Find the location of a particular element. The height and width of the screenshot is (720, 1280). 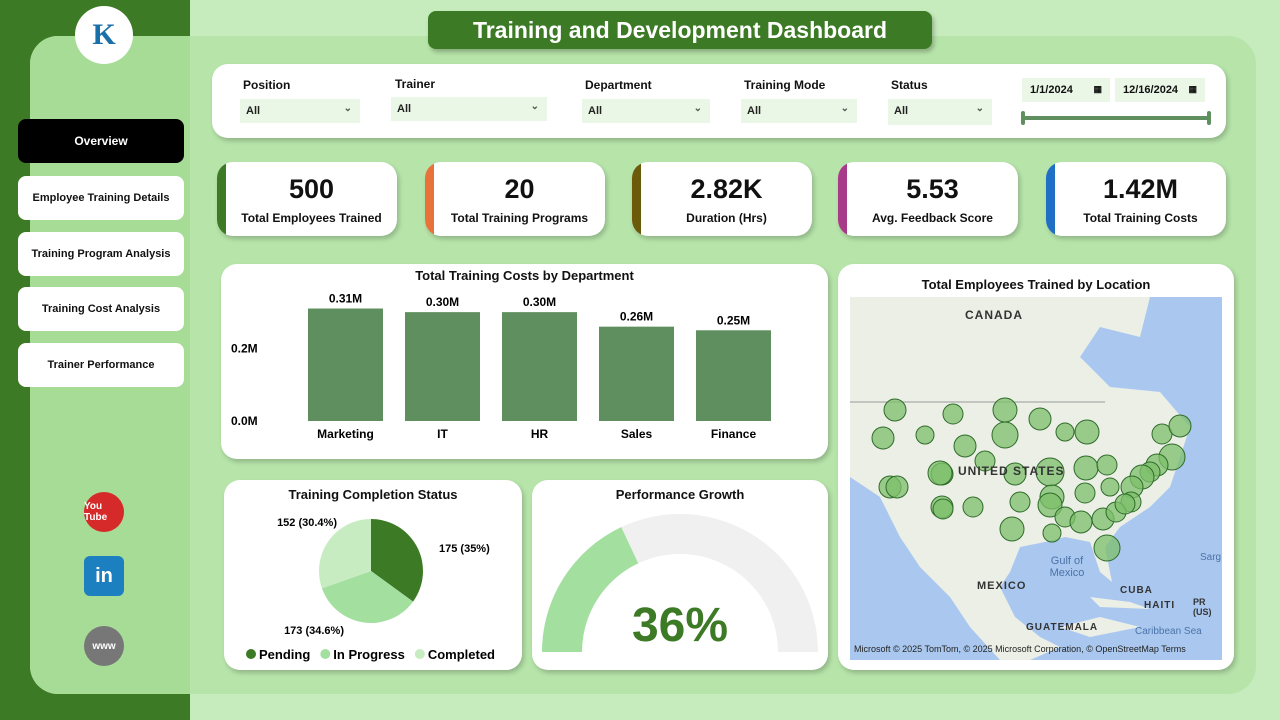

legend-label: Completed is located at coordinates (461, 654).